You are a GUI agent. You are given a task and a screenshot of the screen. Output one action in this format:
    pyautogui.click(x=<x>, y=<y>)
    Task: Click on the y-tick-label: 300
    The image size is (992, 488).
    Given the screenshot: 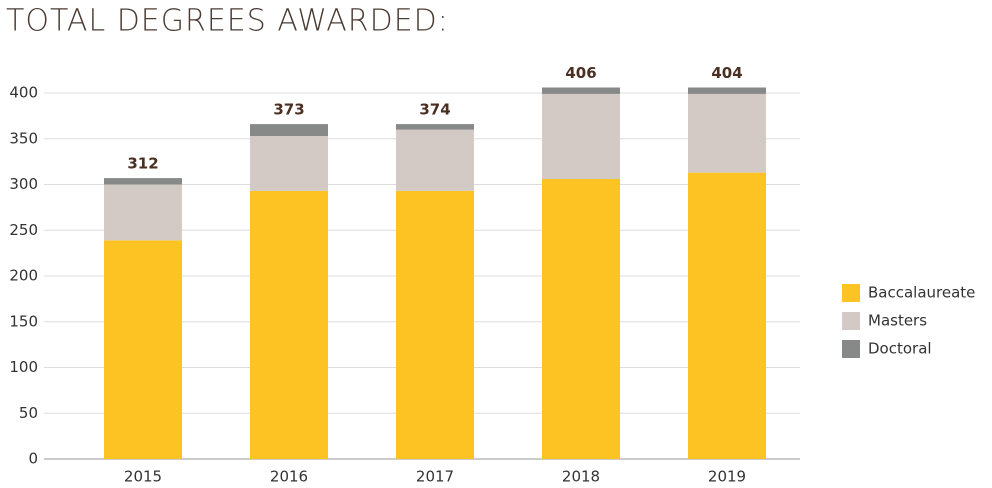 What is the action you would take?
    pyautogui.click(x=23, y=184)
    